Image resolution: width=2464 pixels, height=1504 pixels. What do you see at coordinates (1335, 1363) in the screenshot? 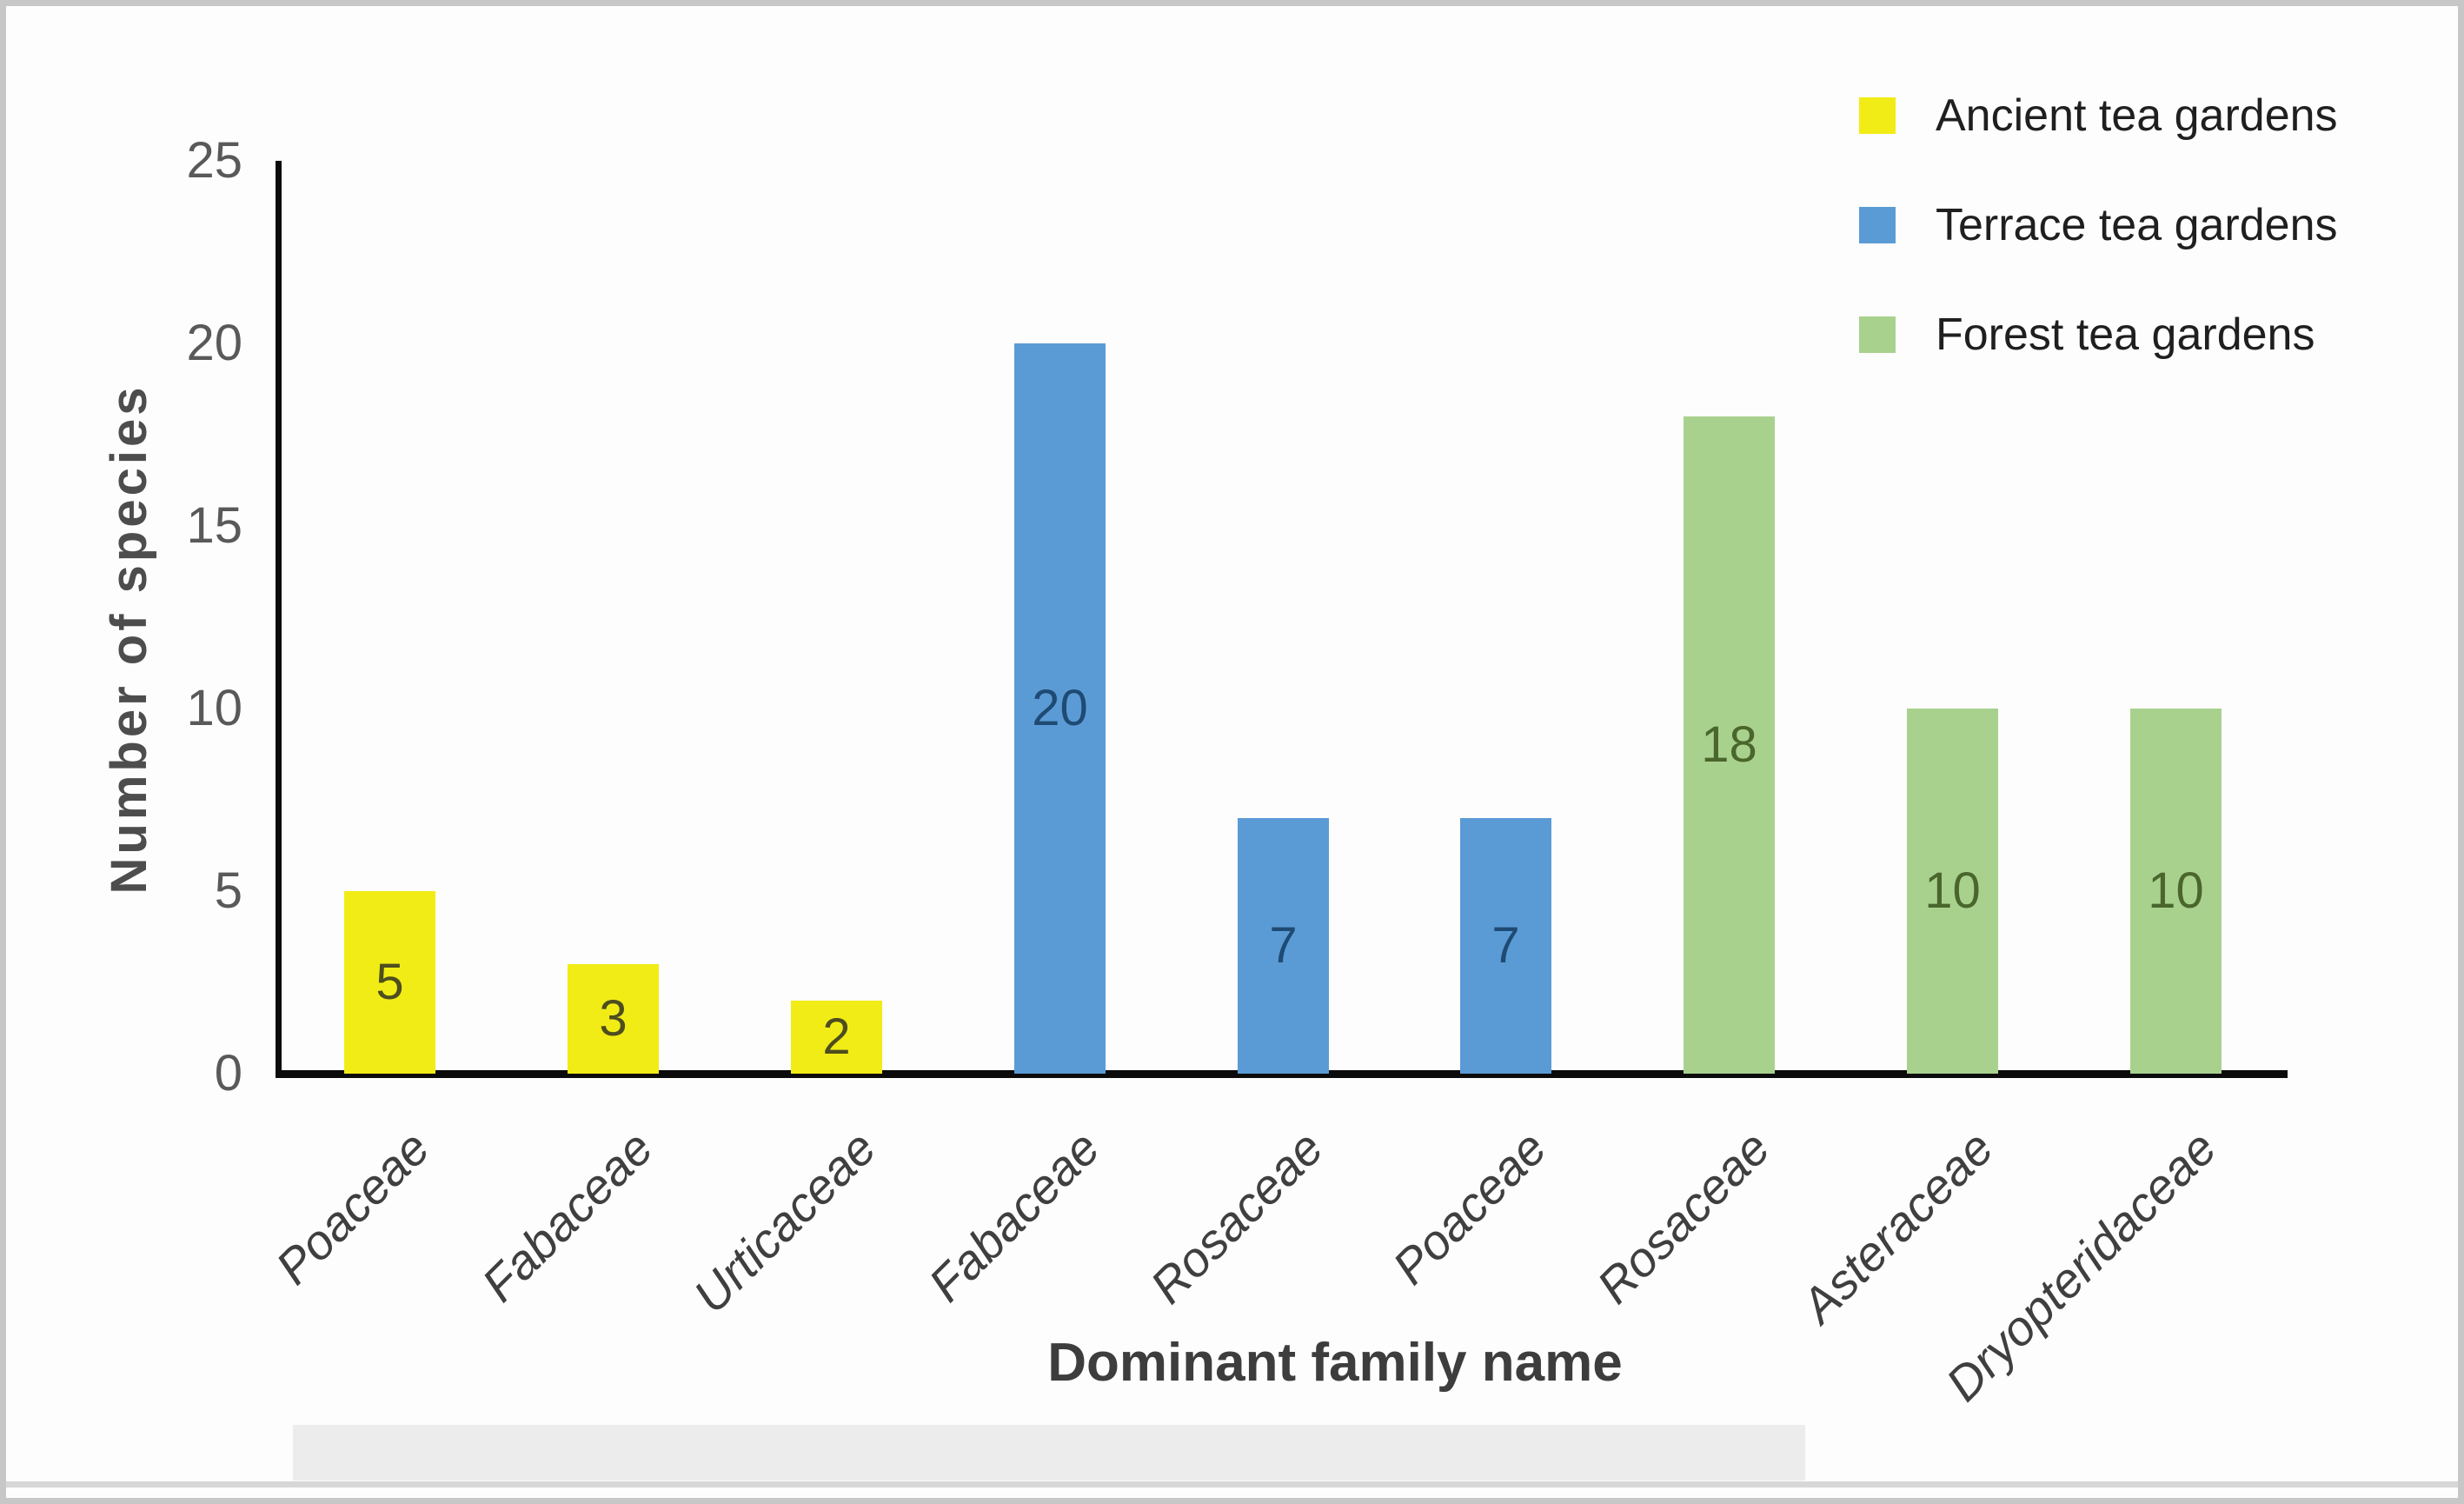
I see `x-axis-title: Dominant family name` at bounding box center [1335, 1363].